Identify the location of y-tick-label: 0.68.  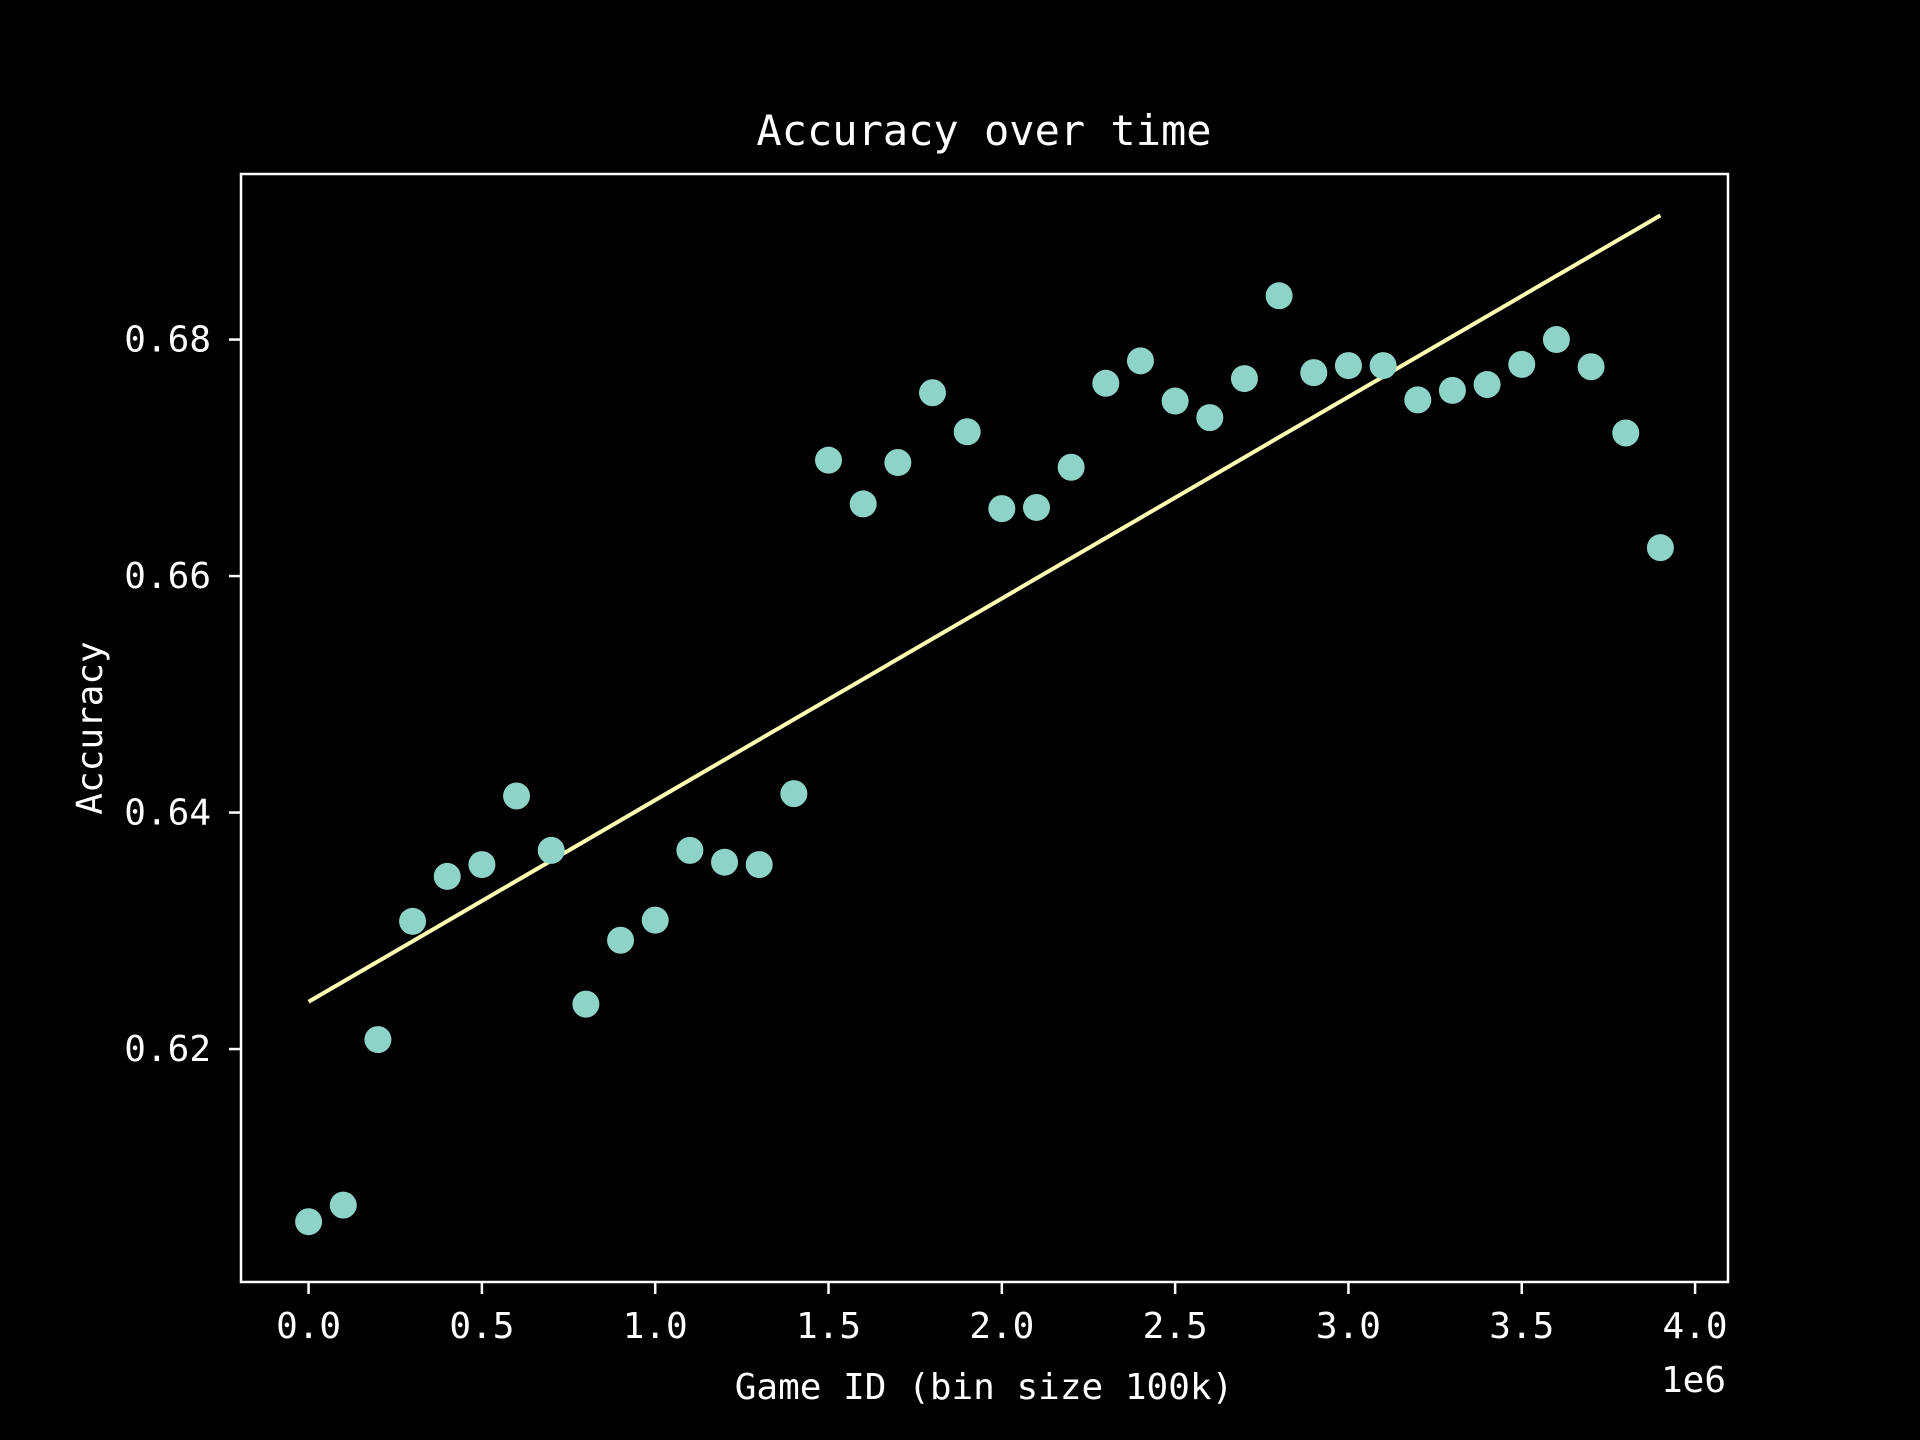
(167, 340).